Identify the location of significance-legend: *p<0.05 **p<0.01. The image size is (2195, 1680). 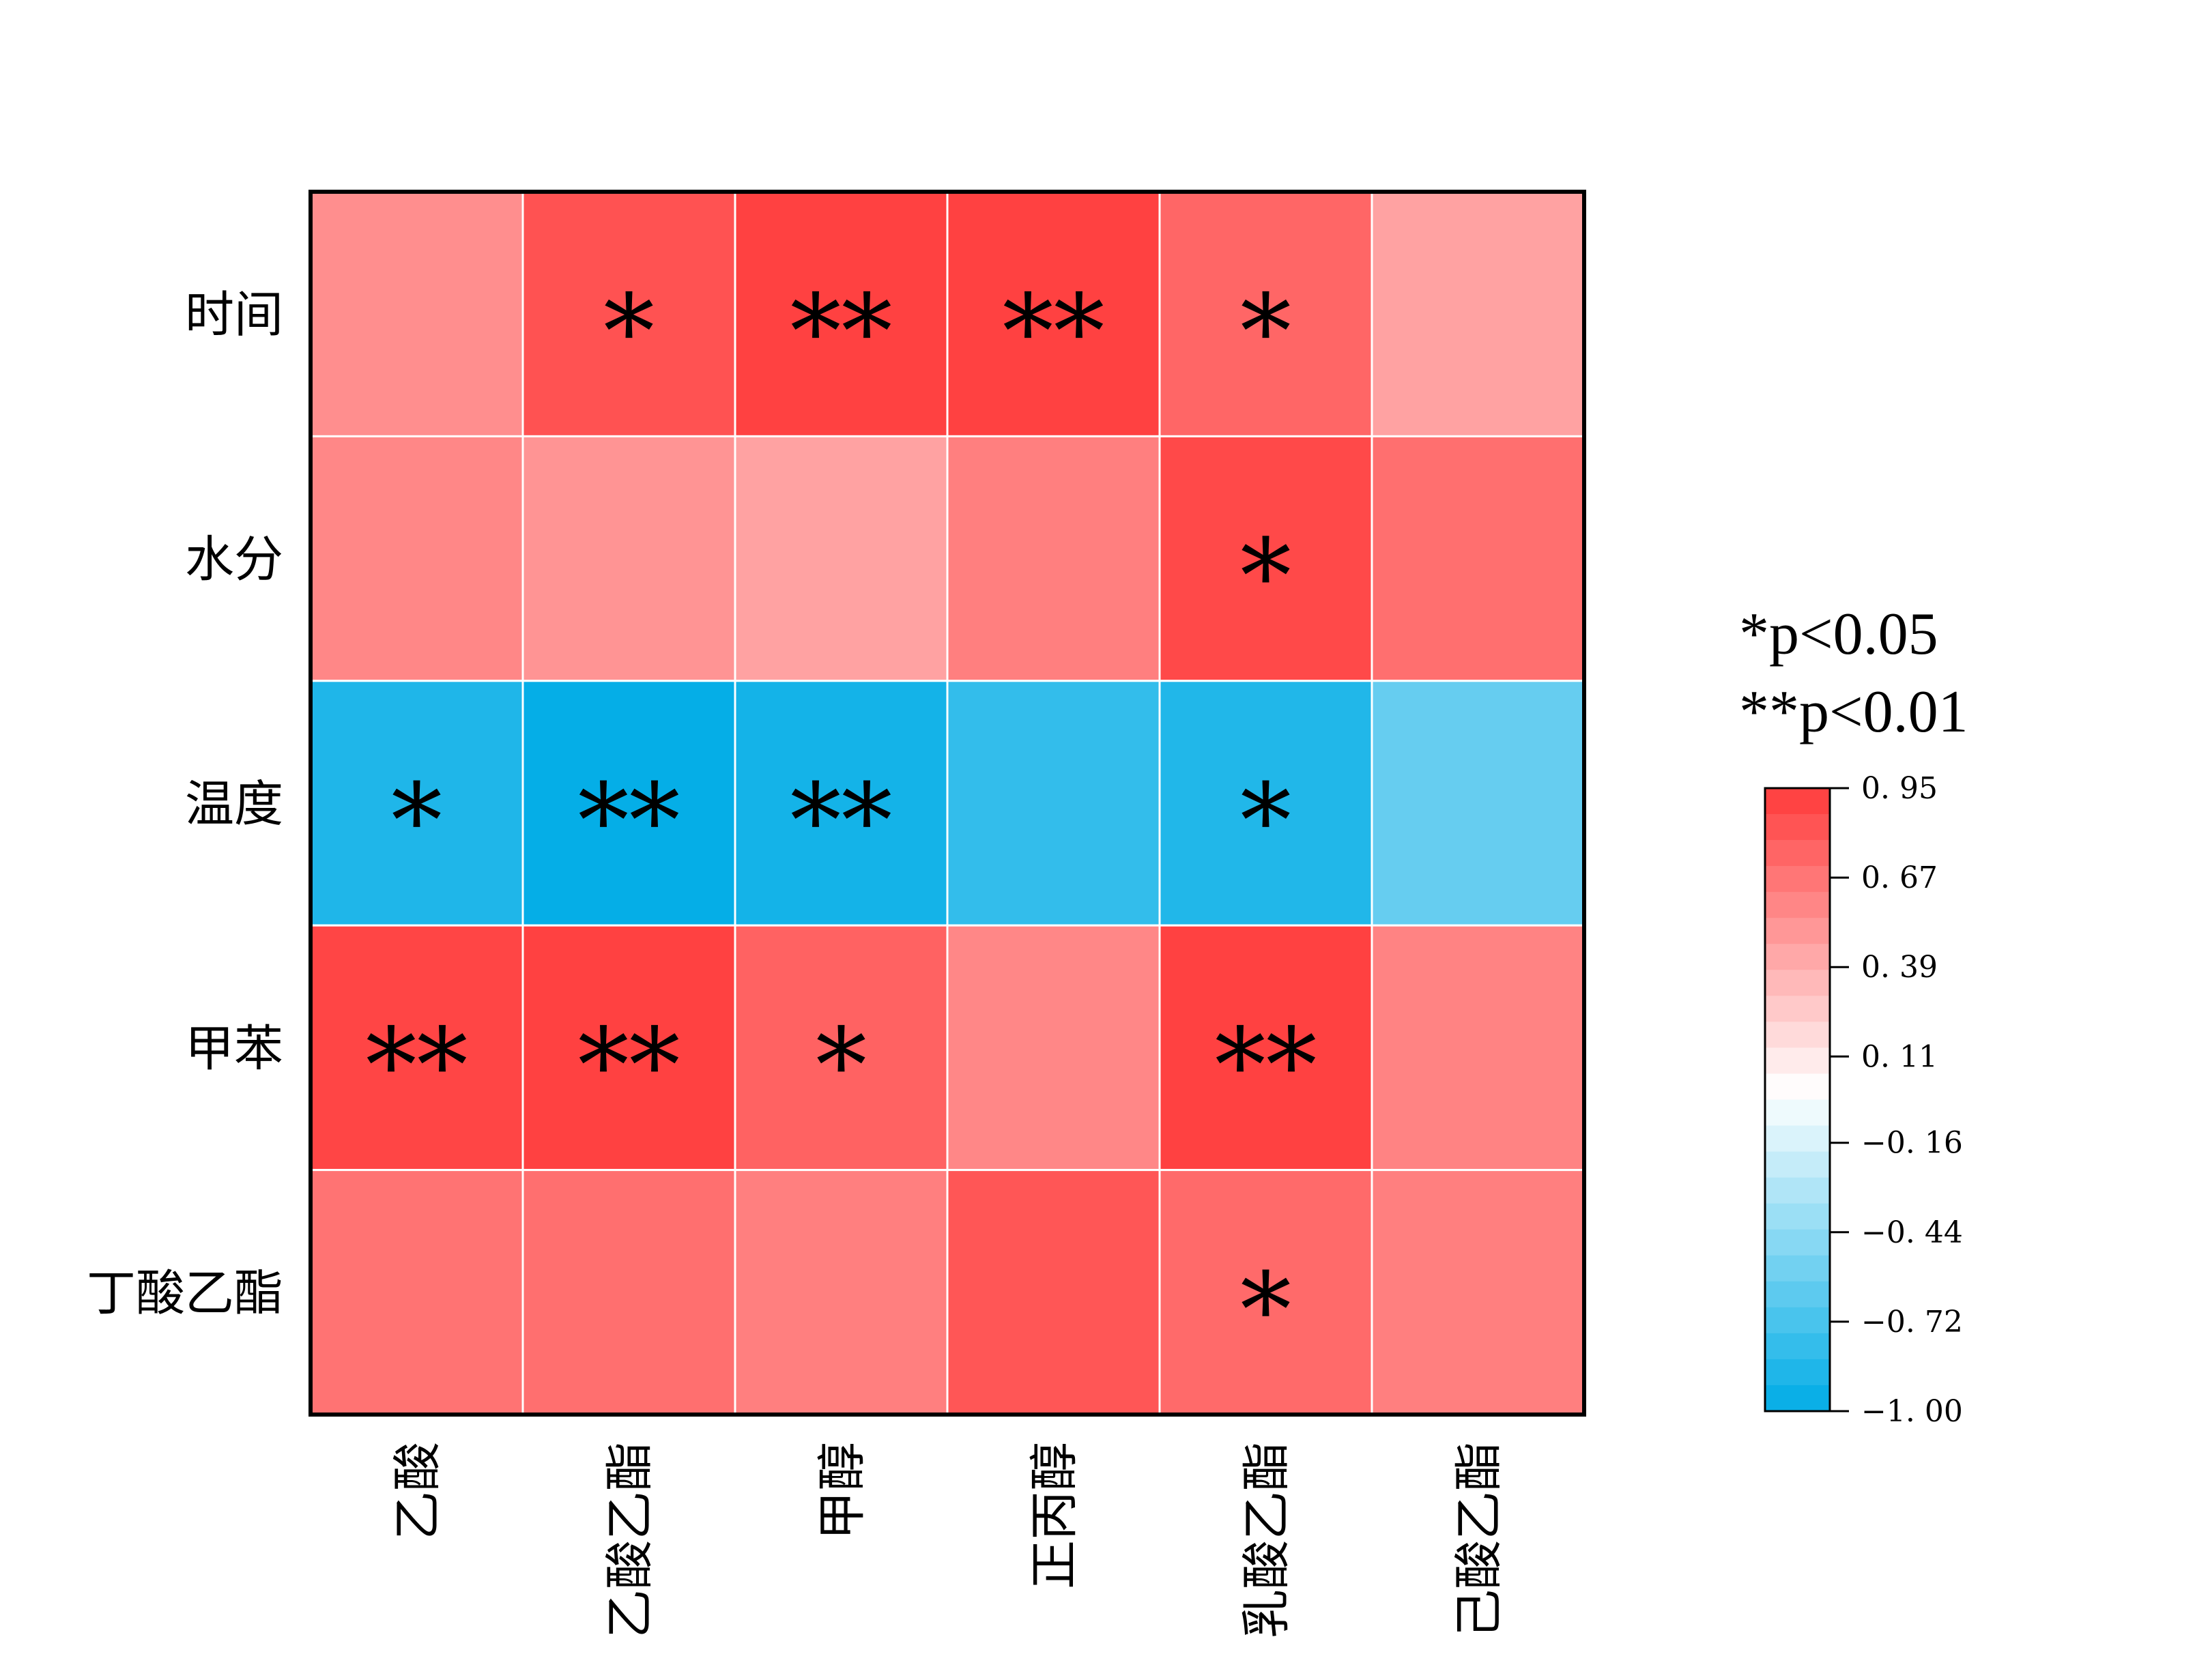
(1854, 673).